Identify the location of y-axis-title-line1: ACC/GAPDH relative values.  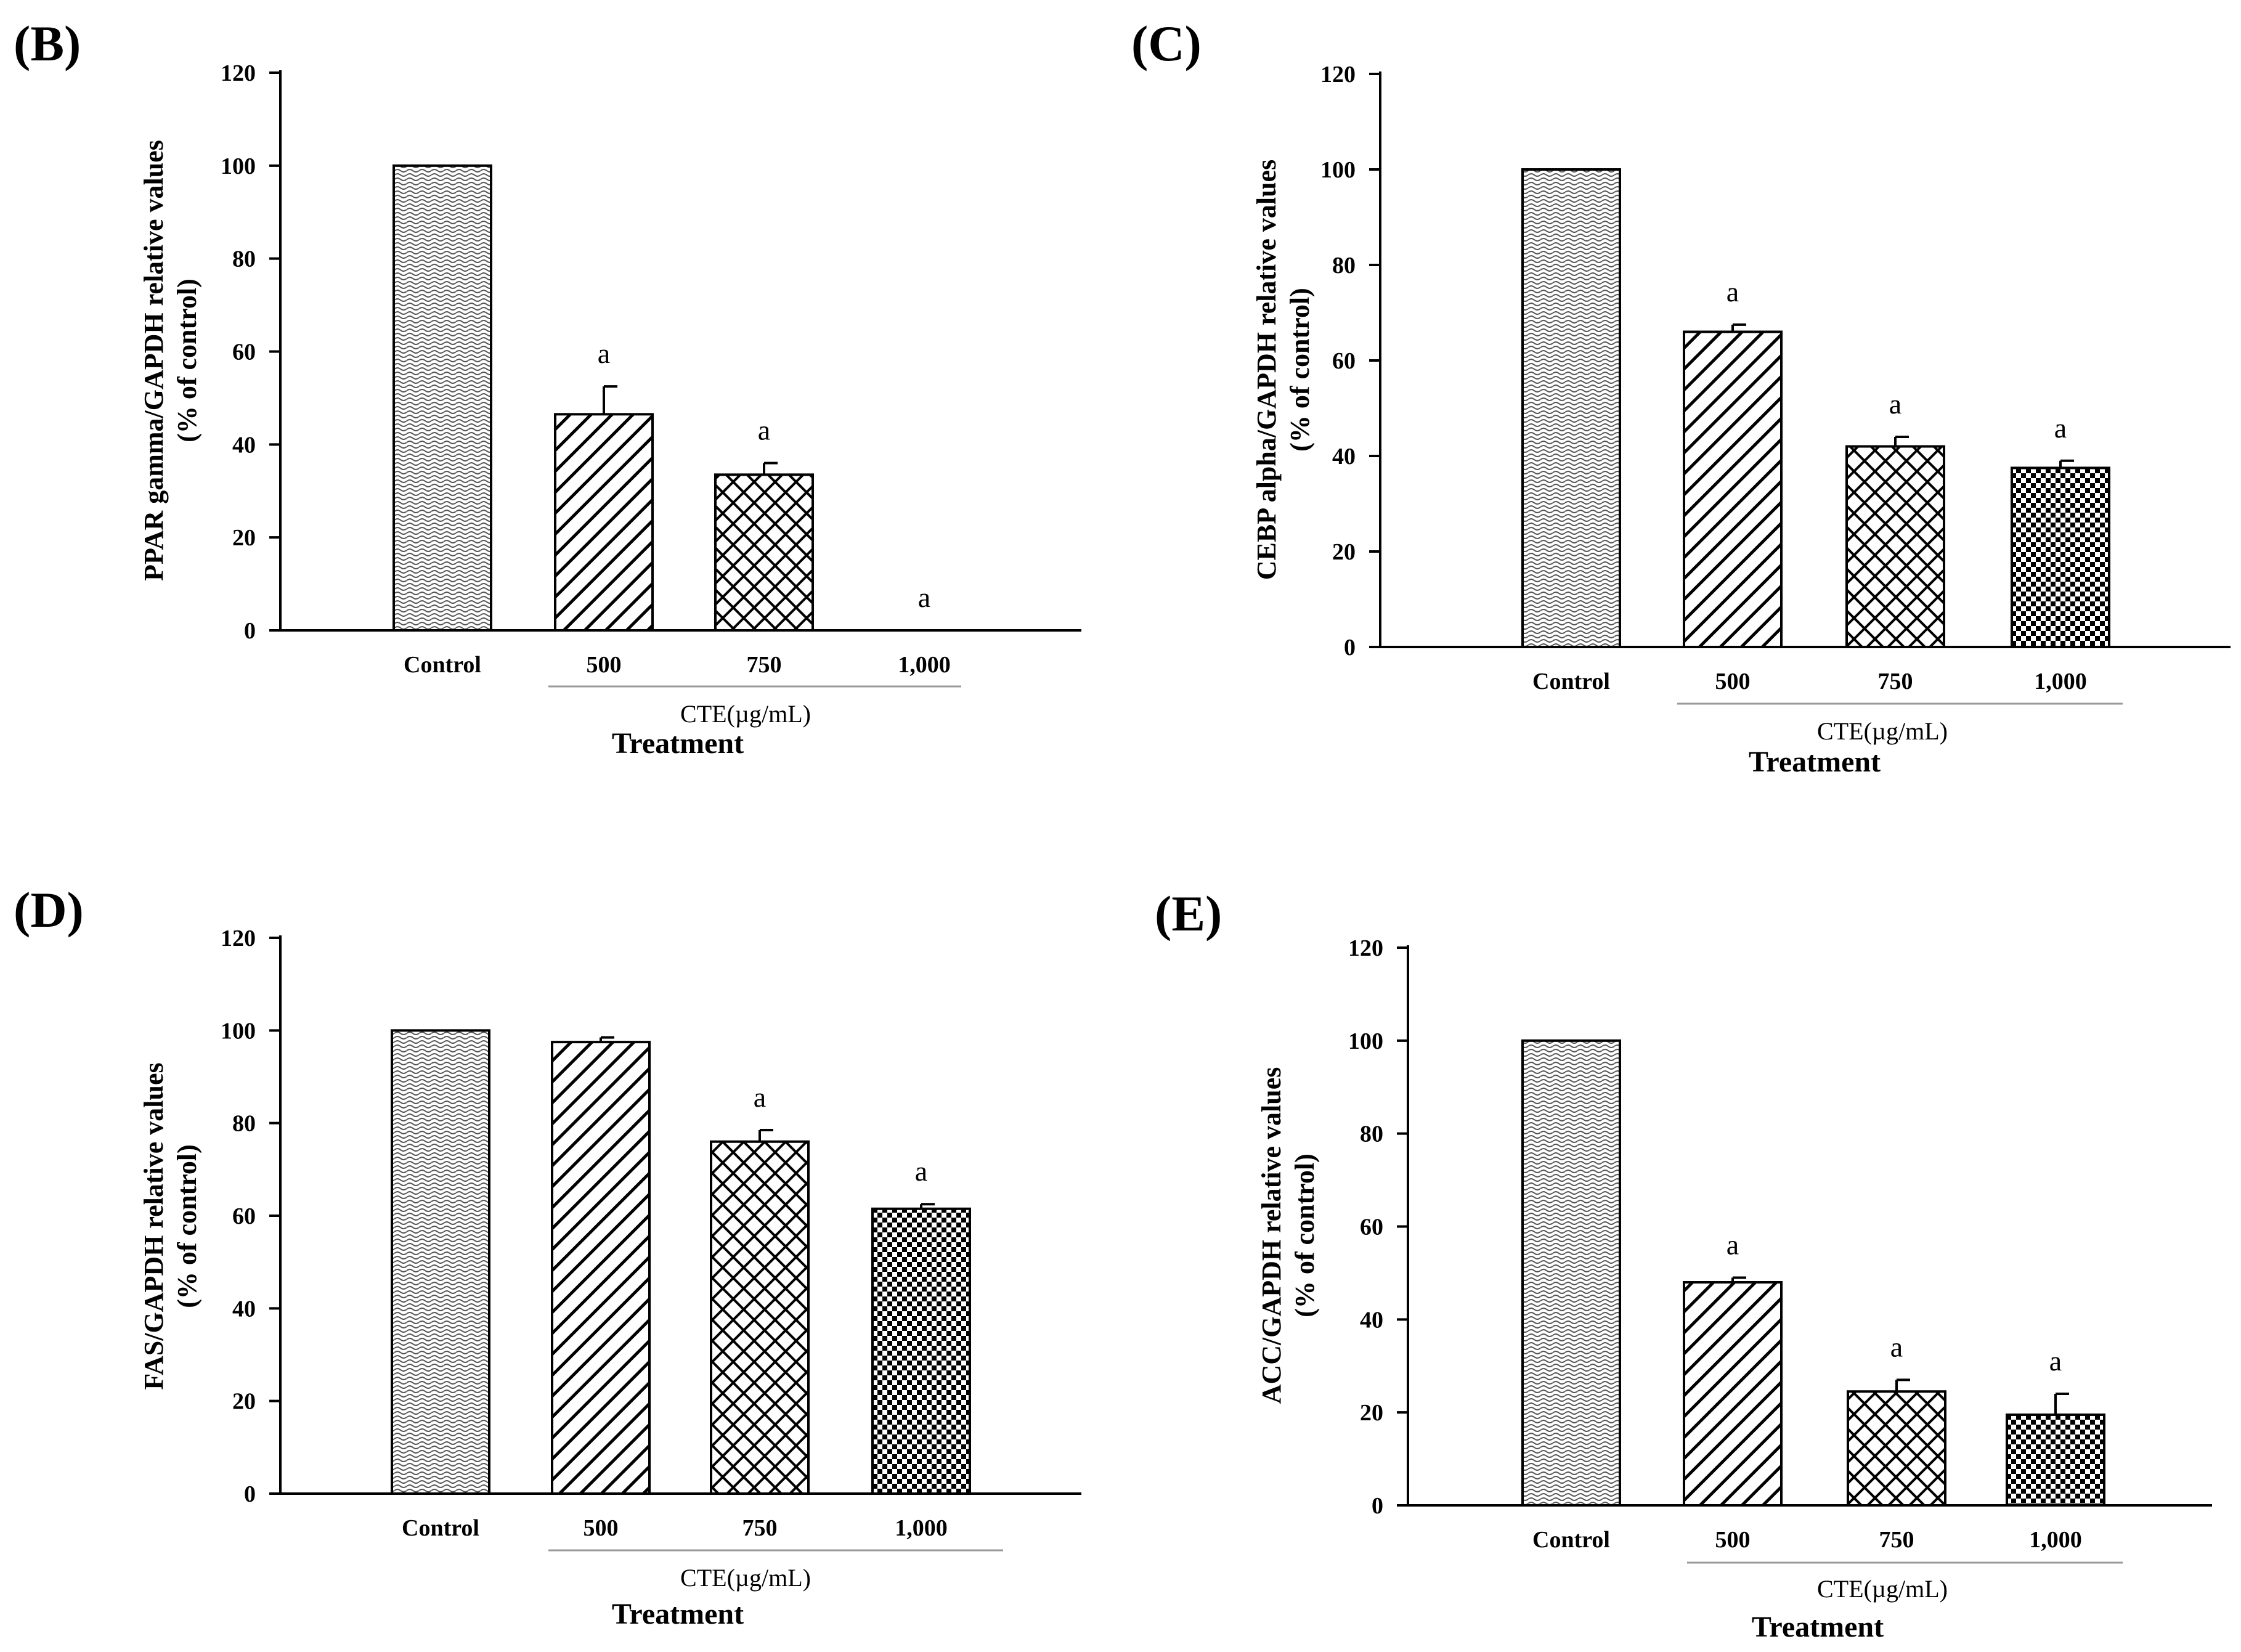
(1271, 1235).